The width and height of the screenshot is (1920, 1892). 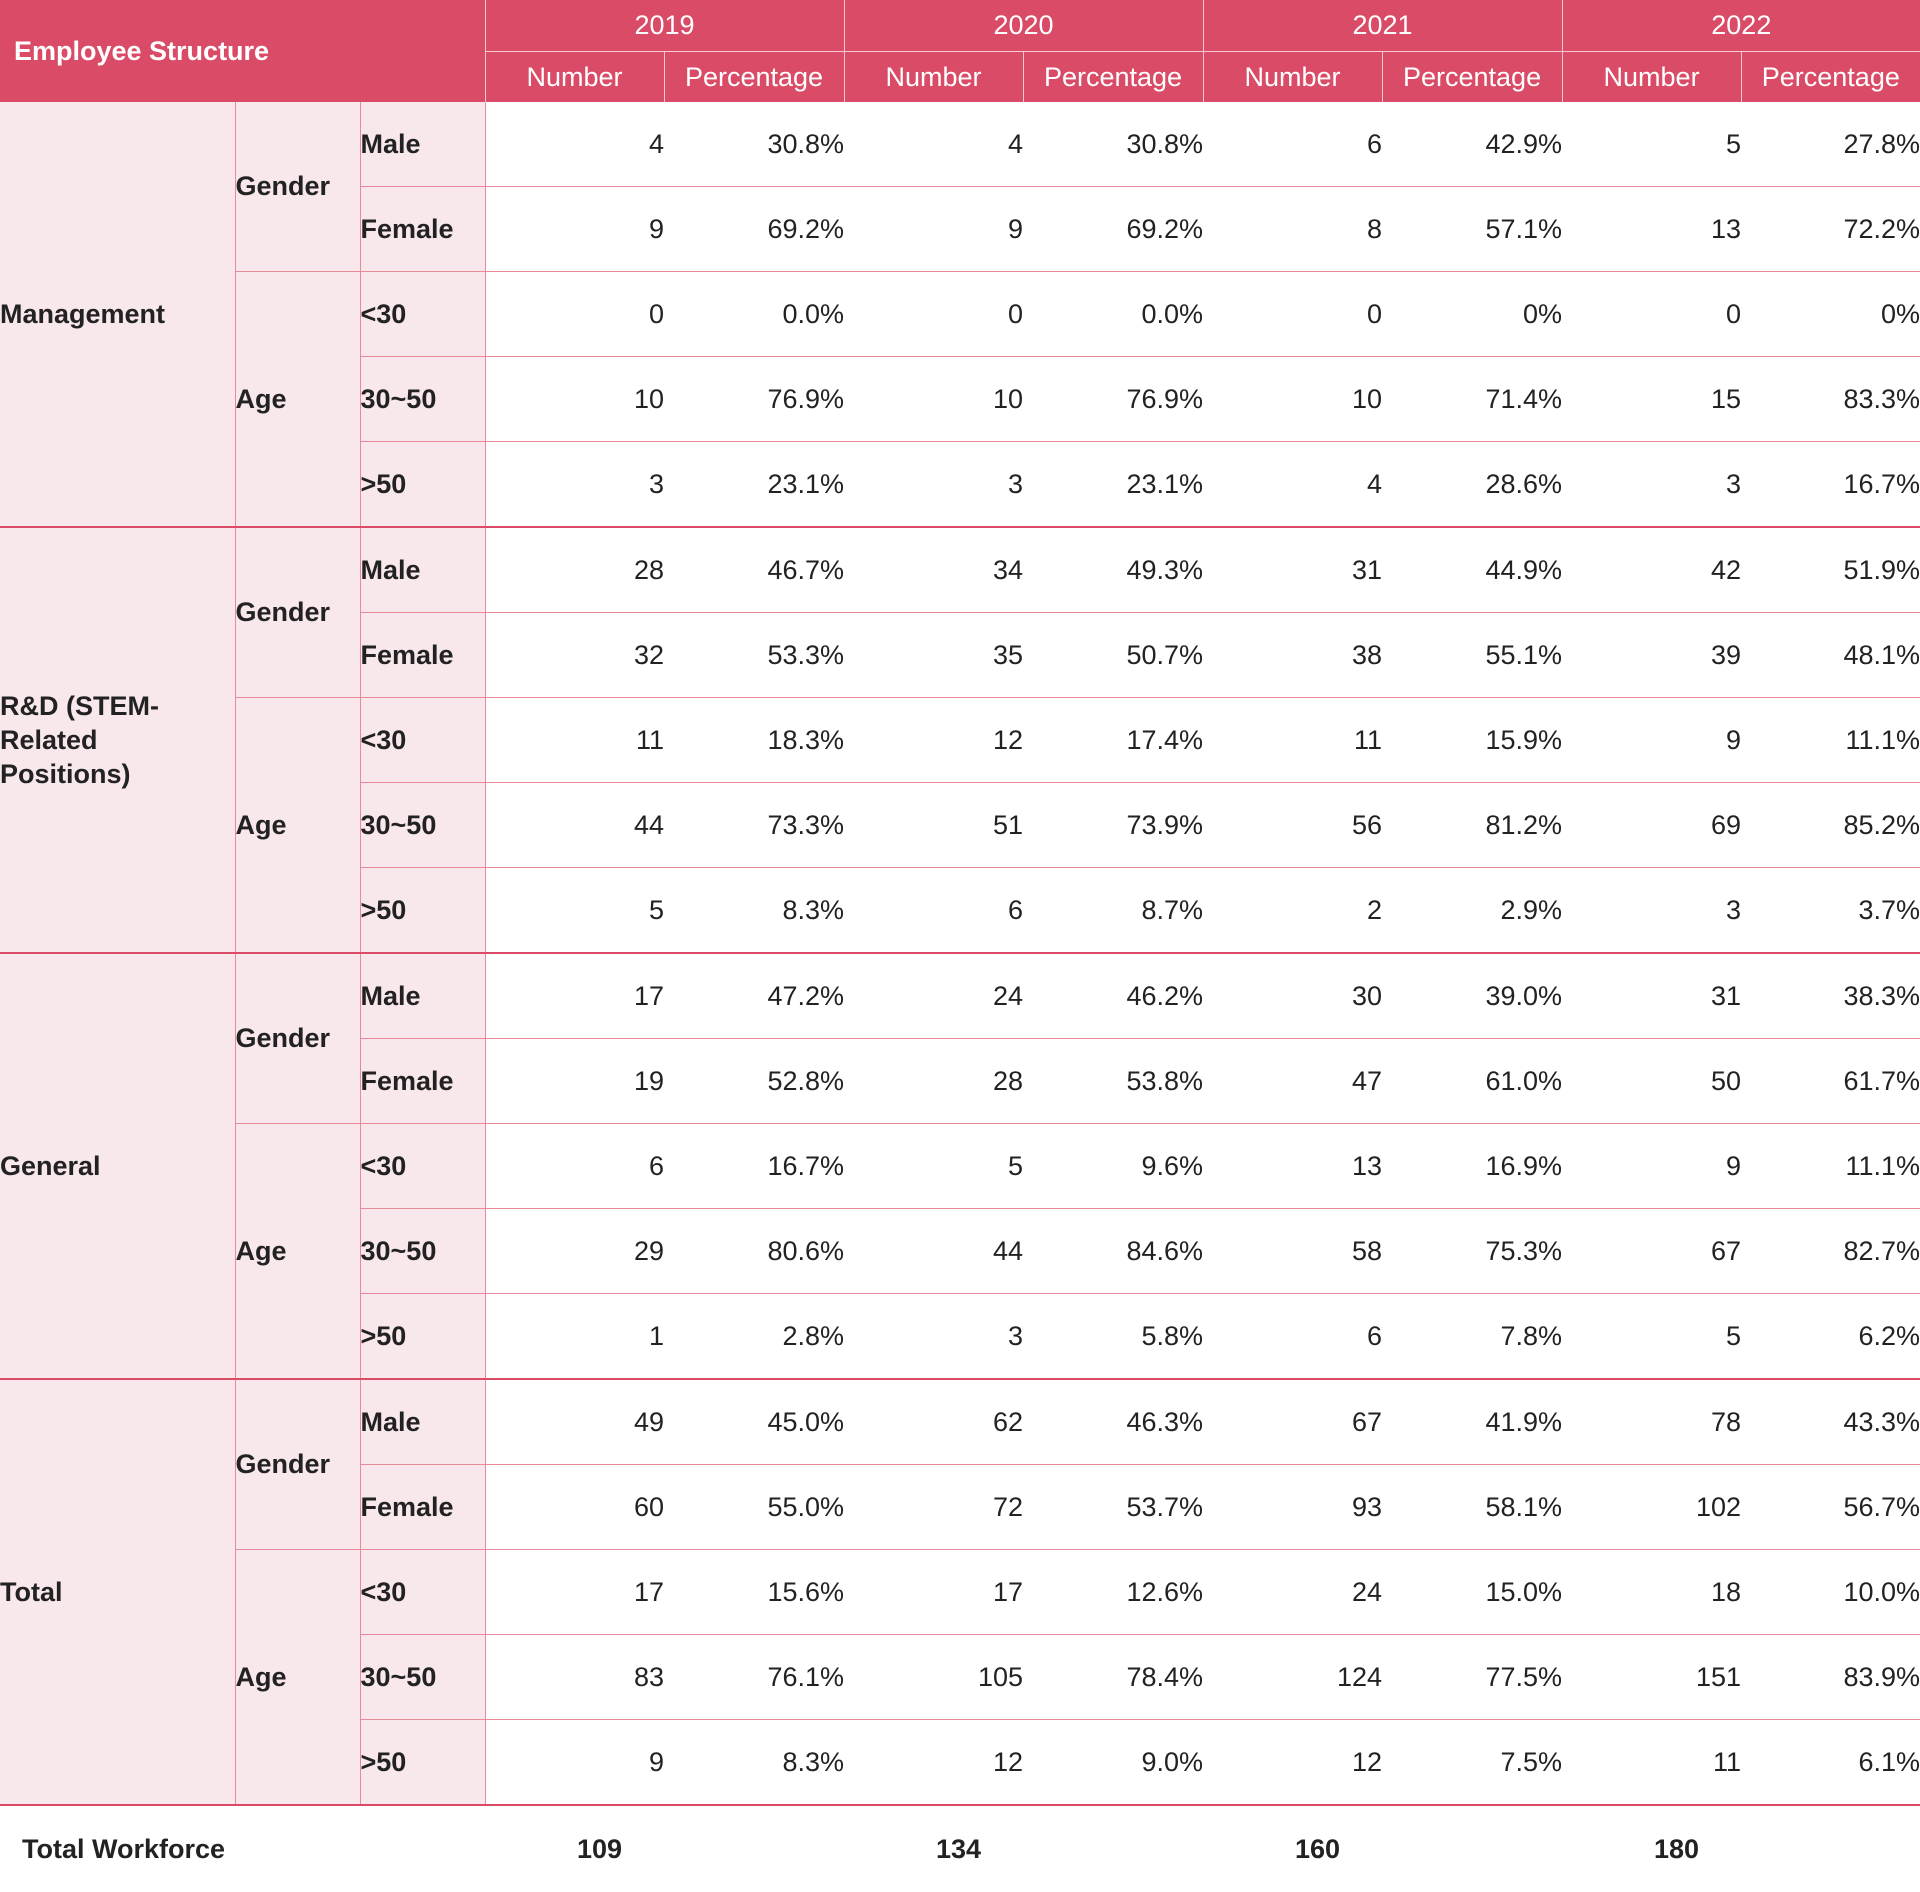 I want to click on percentage-cell: 6.2%, so click(x=1830, y=1336).